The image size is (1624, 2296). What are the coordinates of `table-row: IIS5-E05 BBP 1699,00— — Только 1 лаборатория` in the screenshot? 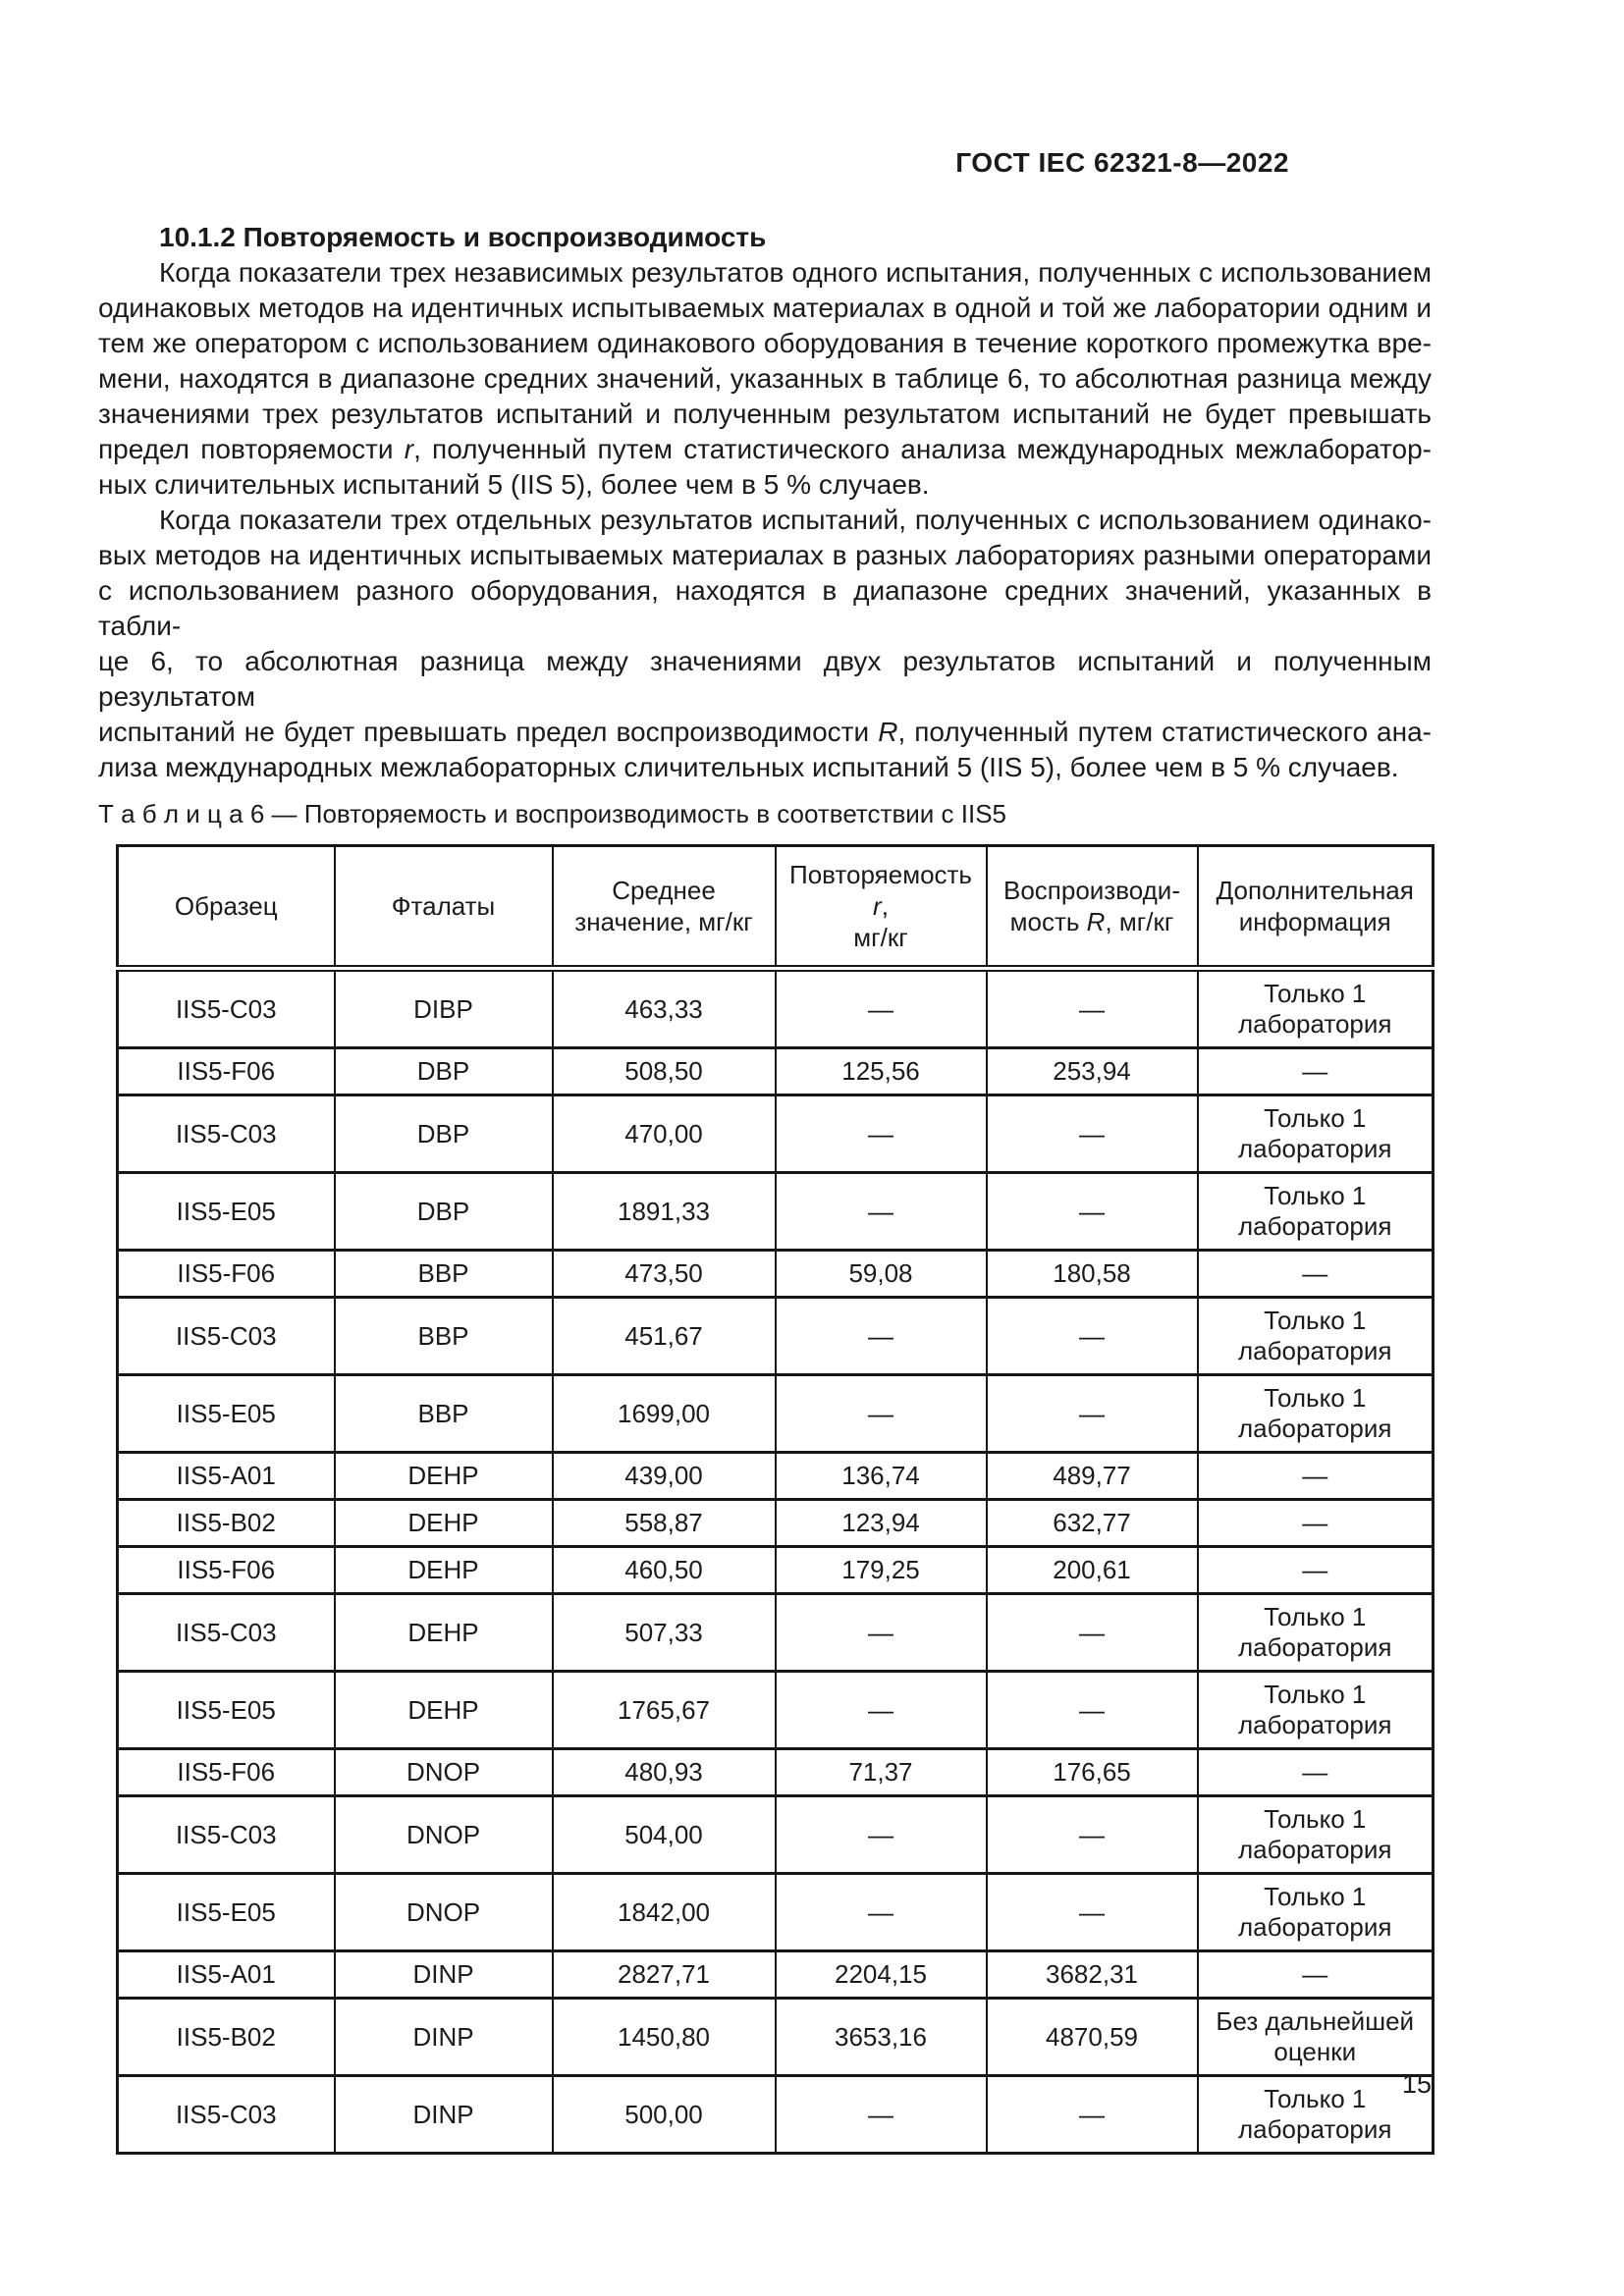 It's located at (775, 1413).